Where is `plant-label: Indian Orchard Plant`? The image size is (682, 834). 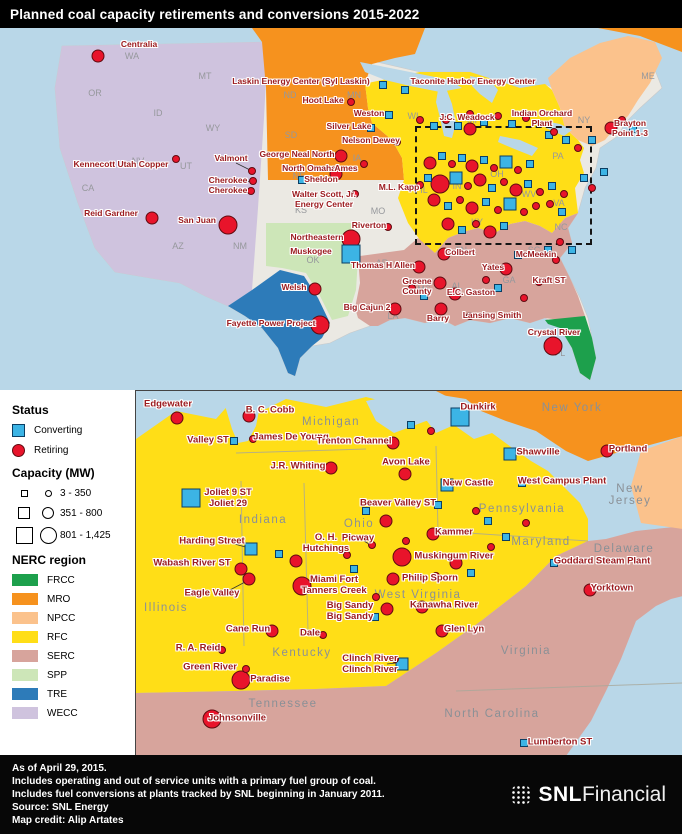 plant-label: Indian Orchard Plant is located at coordinates (542, 118).